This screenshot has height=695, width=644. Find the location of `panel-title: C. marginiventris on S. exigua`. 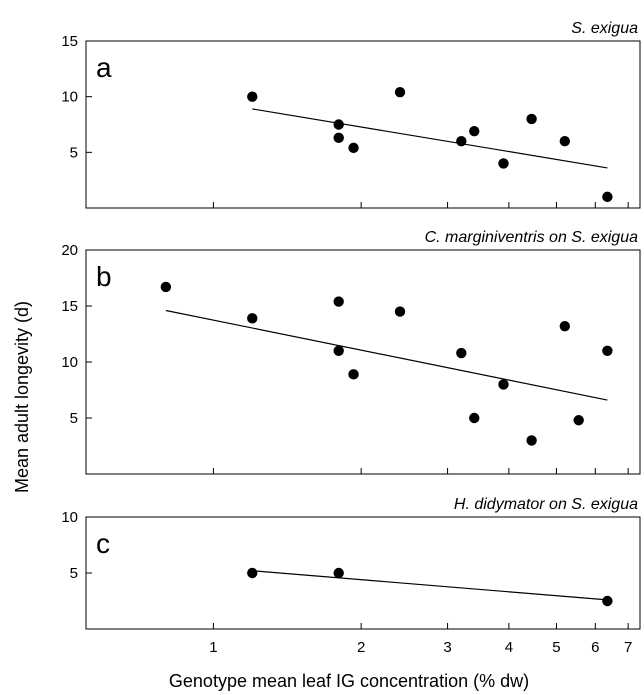

panel-title: C. marginiventris on S. exigua is located at coordinates (532, 237).